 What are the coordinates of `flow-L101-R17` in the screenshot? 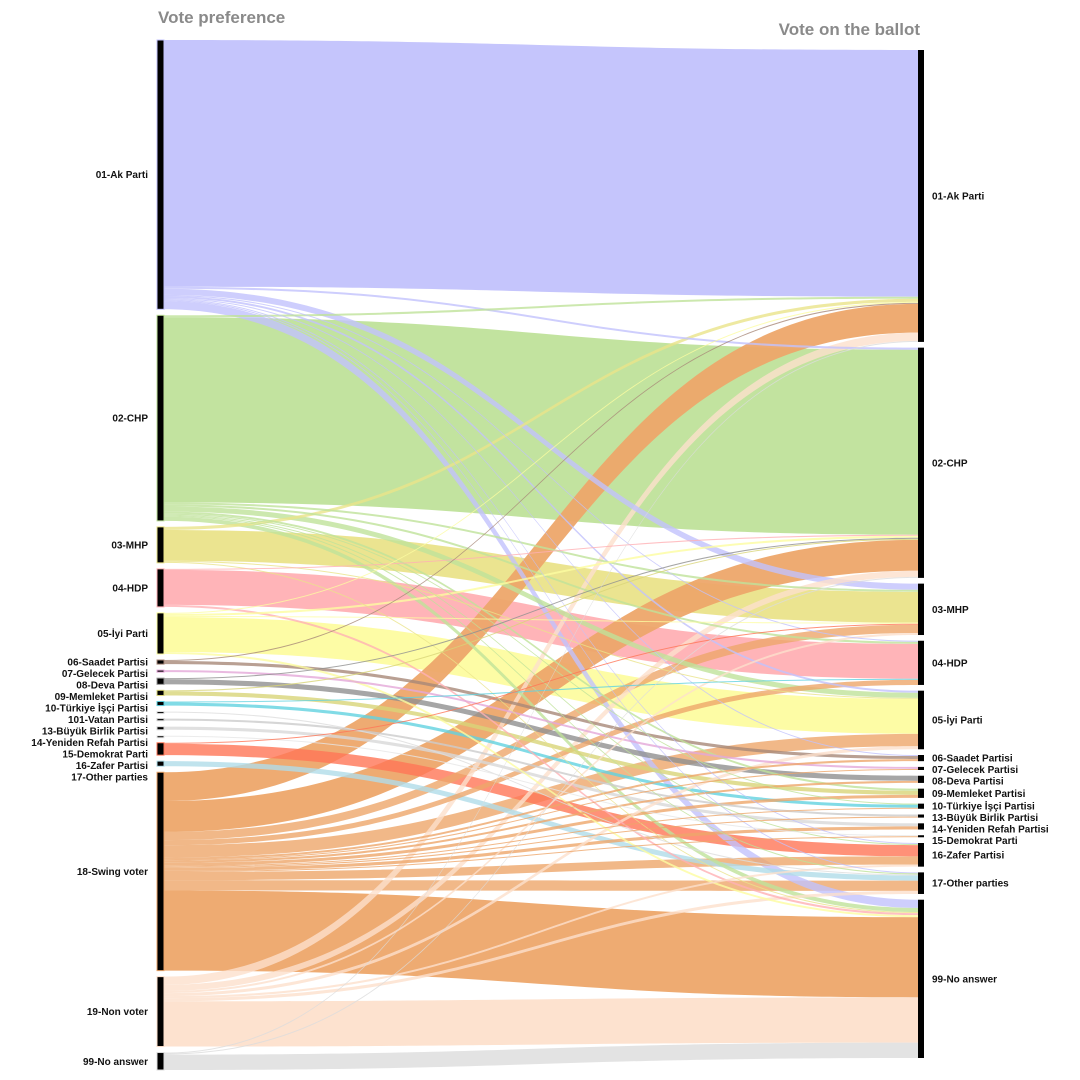 It's located at (541, 793).